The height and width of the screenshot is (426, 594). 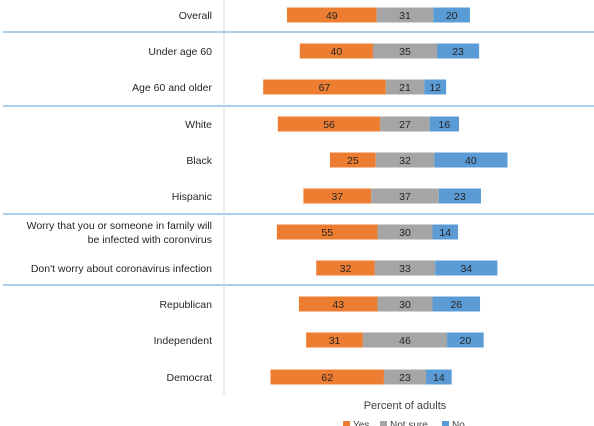 I want to click on category-label-line: Worry that you or someone in family will, so click(x=119, y=226).